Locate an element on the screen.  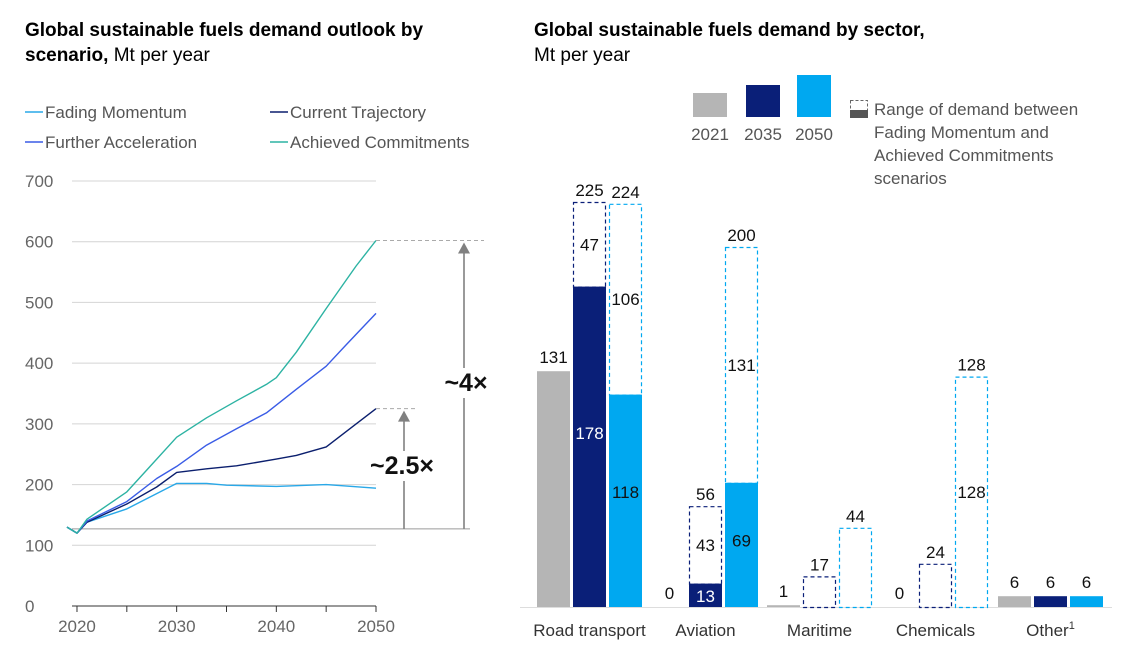
bar-value-label: 118 is located at coordinates (625, 492).